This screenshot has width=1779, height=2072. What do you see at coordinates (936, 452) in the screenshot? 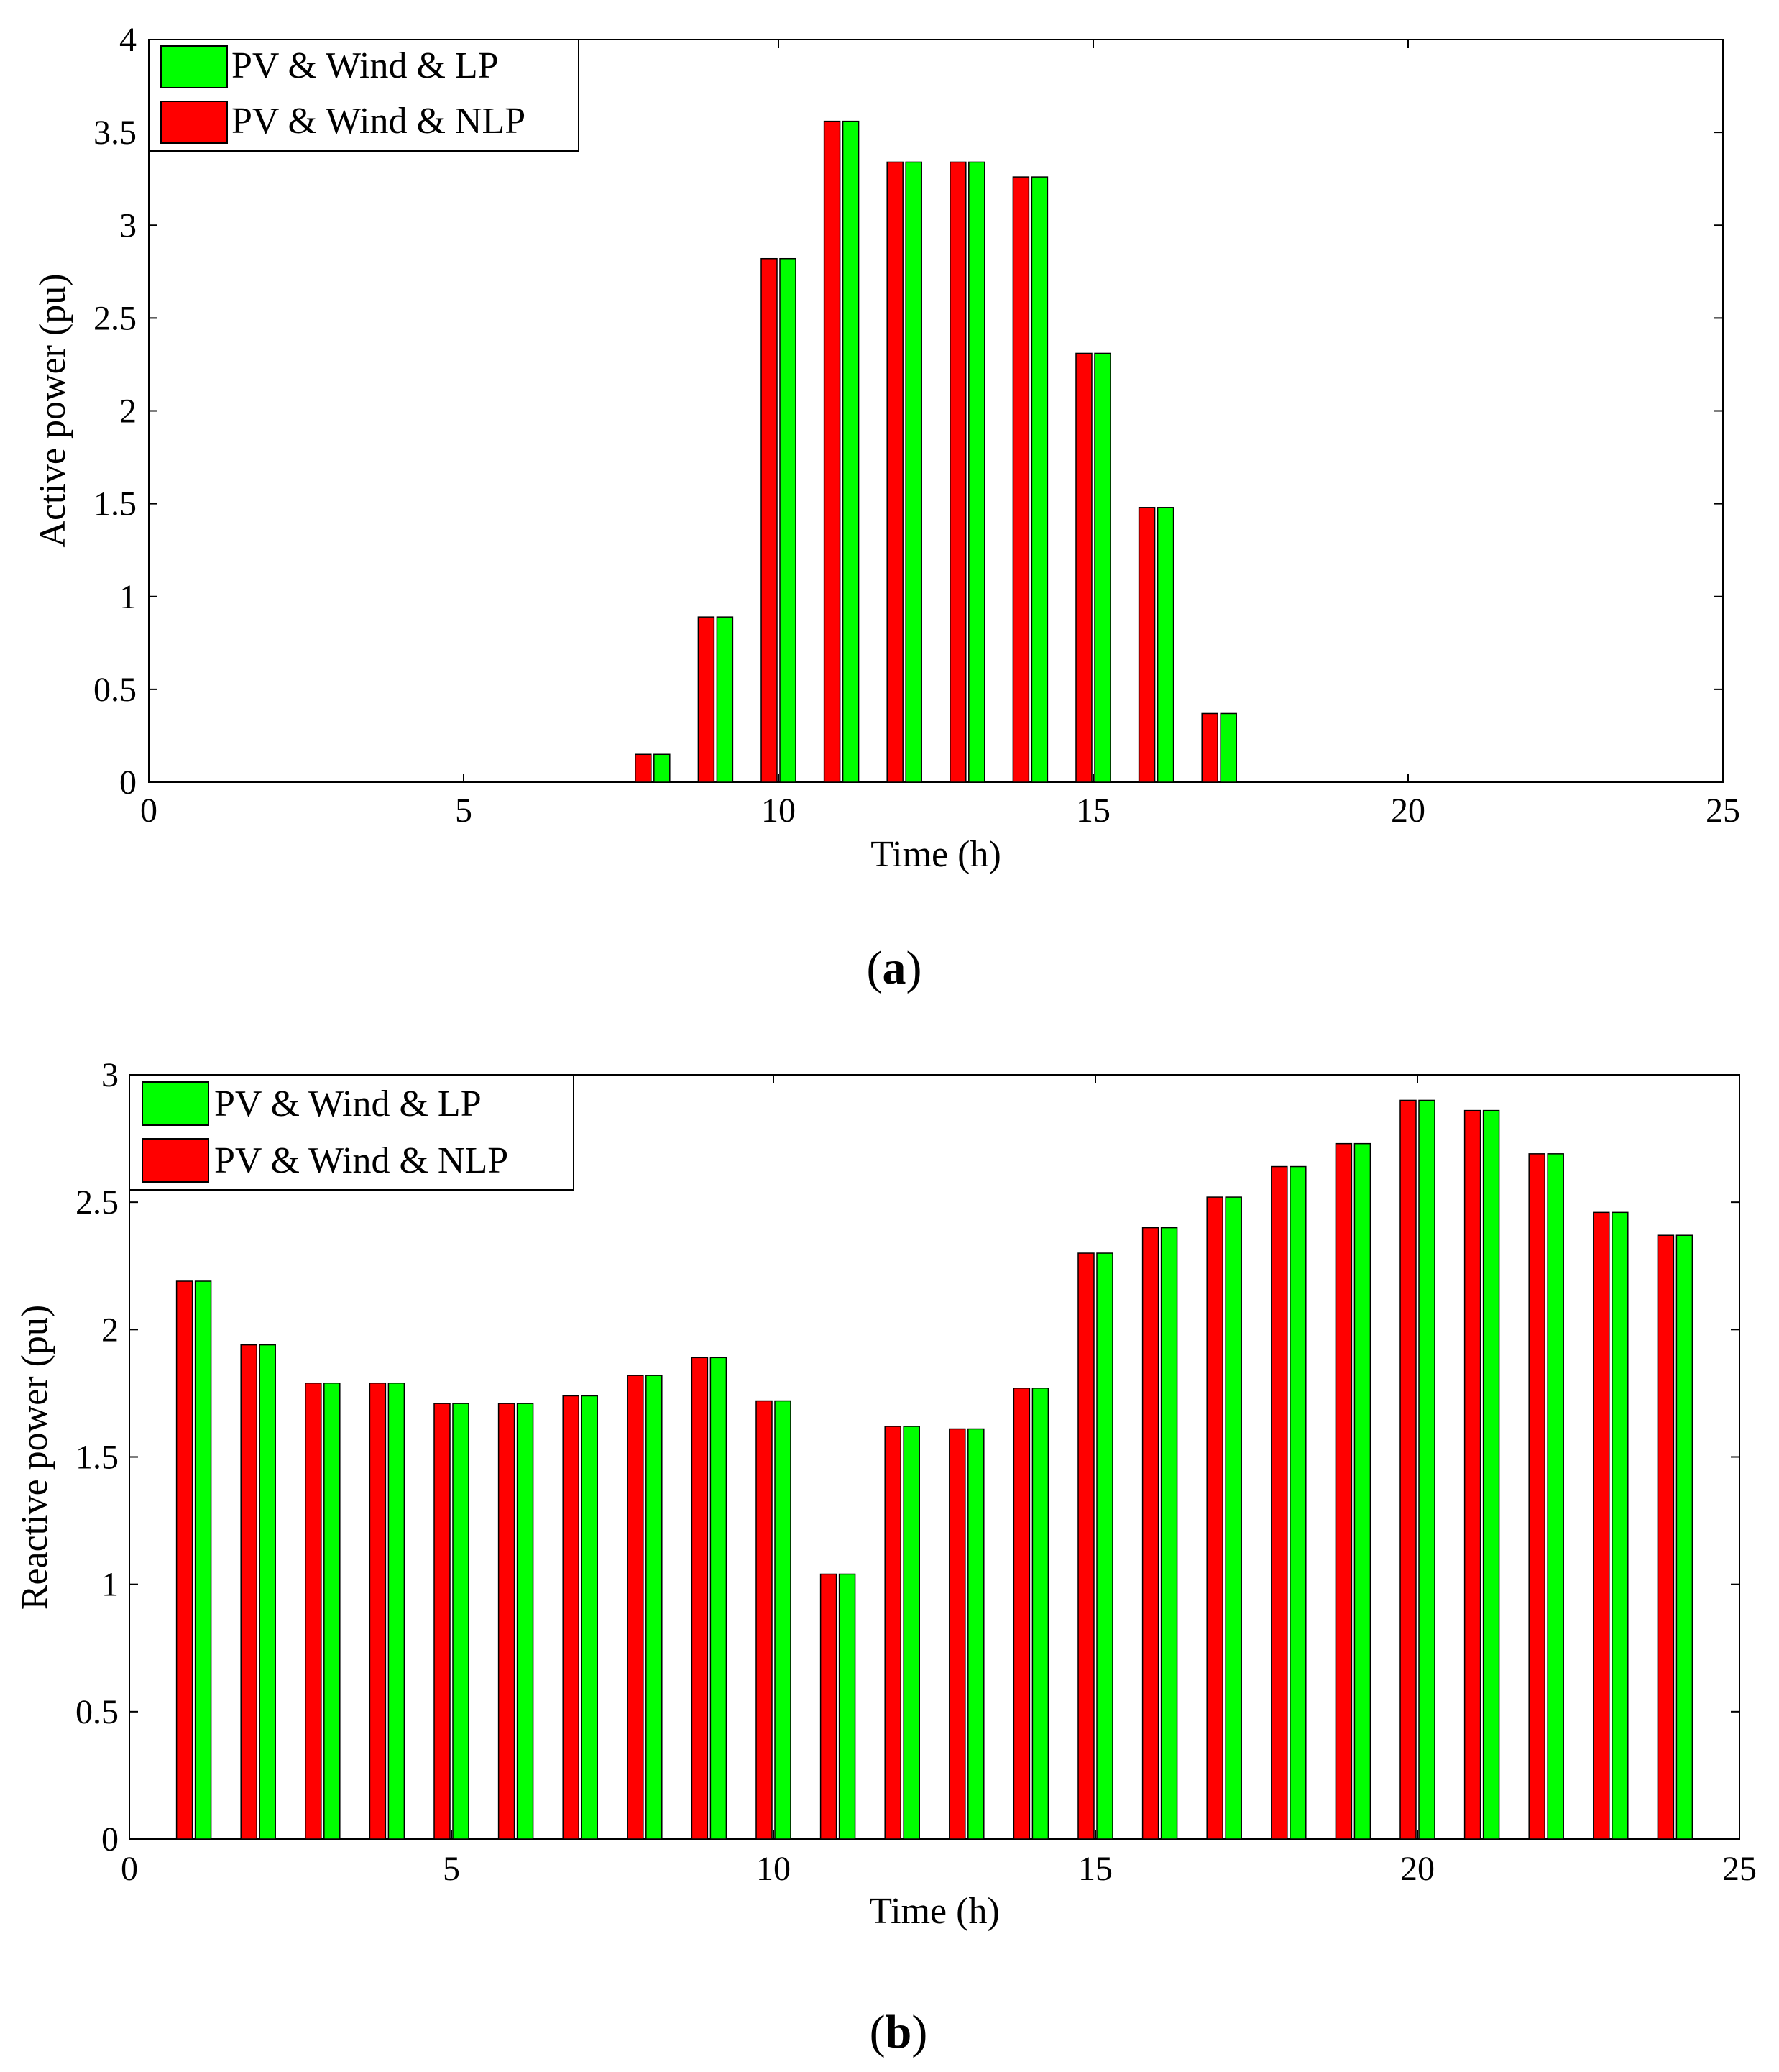
I see `bars-group` at bounding box center [936, 452].